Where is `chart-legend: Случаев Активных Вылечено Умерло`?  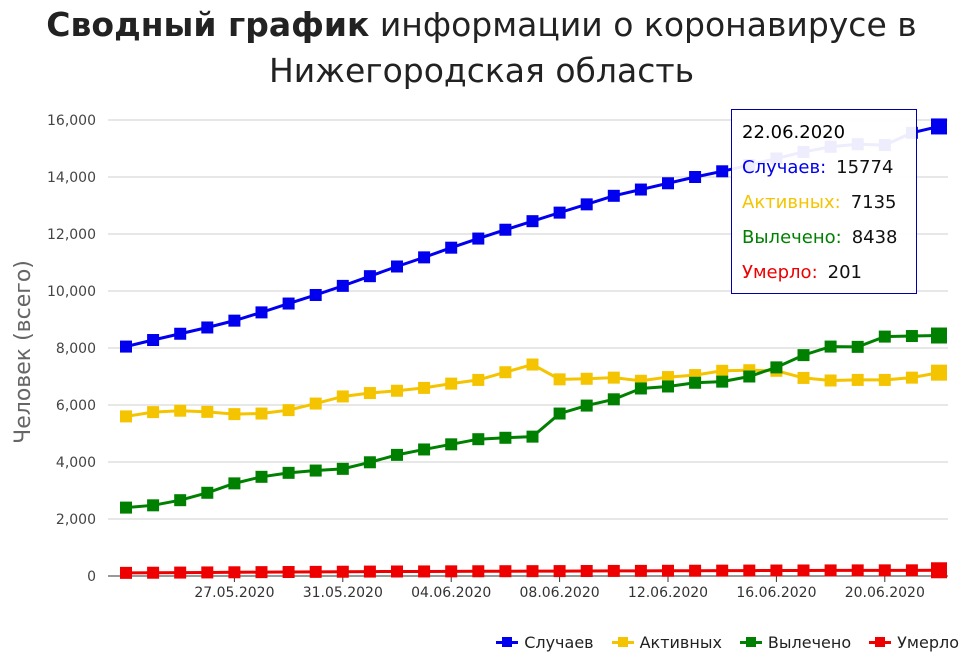 chart-legend: Случаев Активных Вылечено Умерло is located at coordinates (718, 642).